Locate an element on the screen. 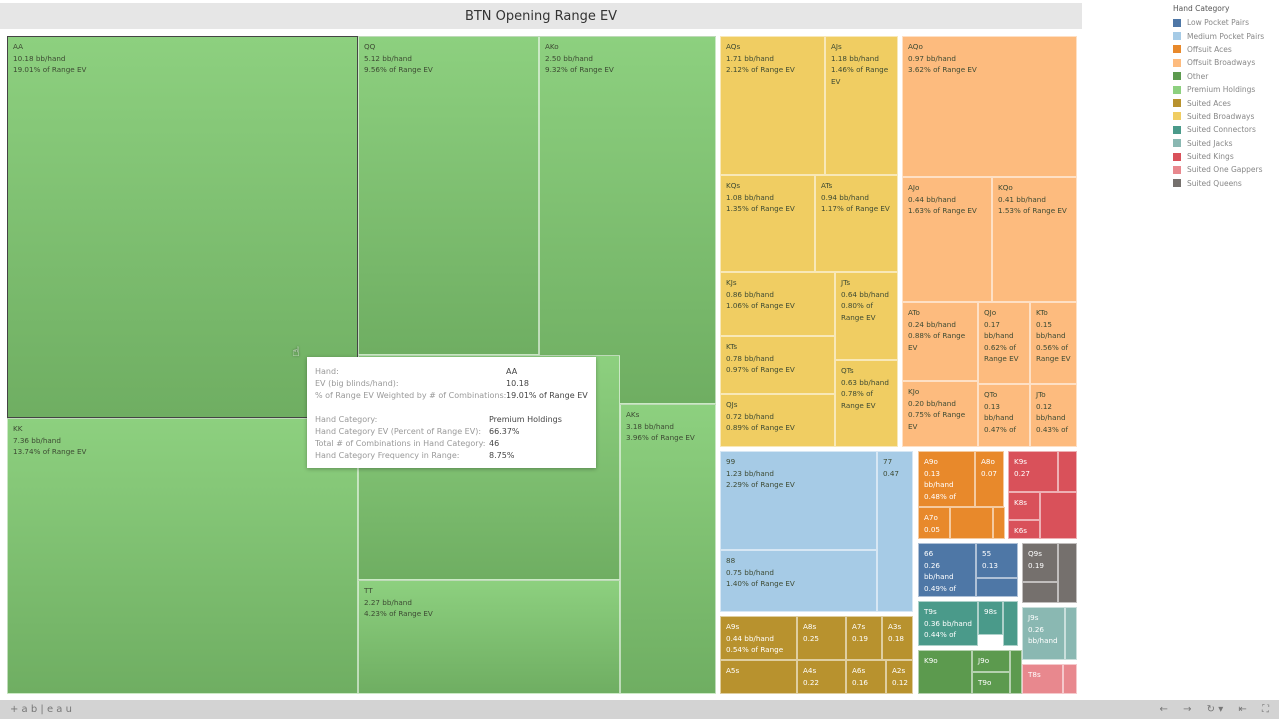 Image resolution: width=1279 pixels, height=719 pixels. treemap-cell-kqo: KQo 0.41 bb/hand 1.53% of Range EV is located at coordinates (1034, 239).